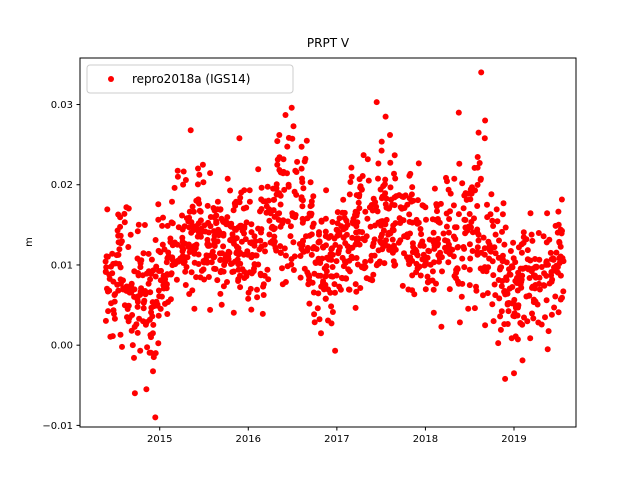 Image resolution: width=640 pixels, height=480 pixels. I want to click on y-axis-label: m, so click(29, 242).